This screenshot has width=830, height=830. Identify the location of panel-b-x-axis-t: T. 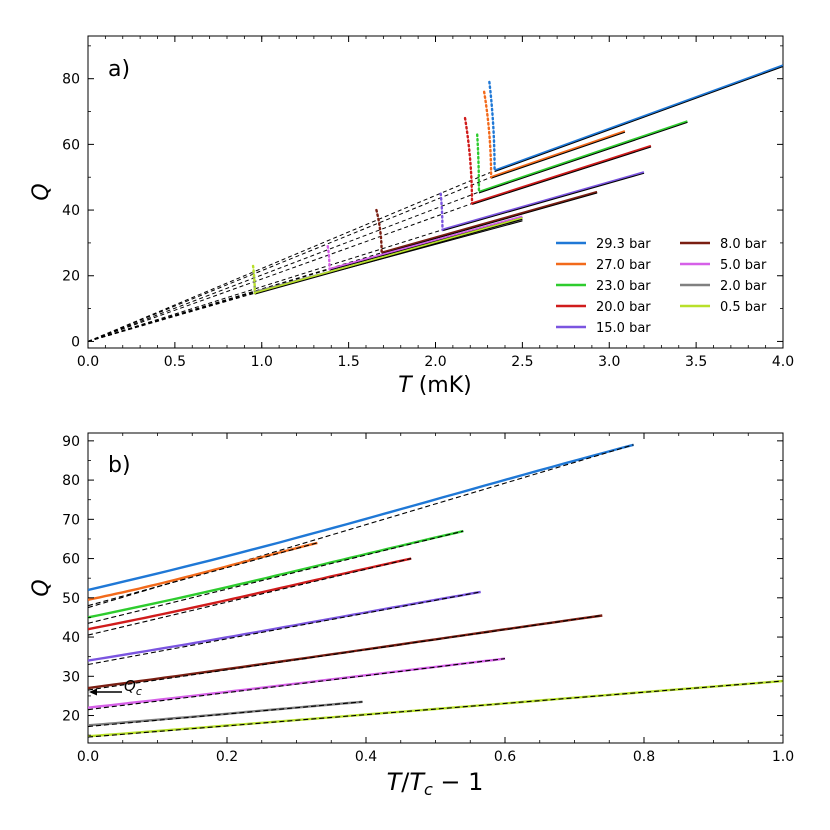
(395, 782).